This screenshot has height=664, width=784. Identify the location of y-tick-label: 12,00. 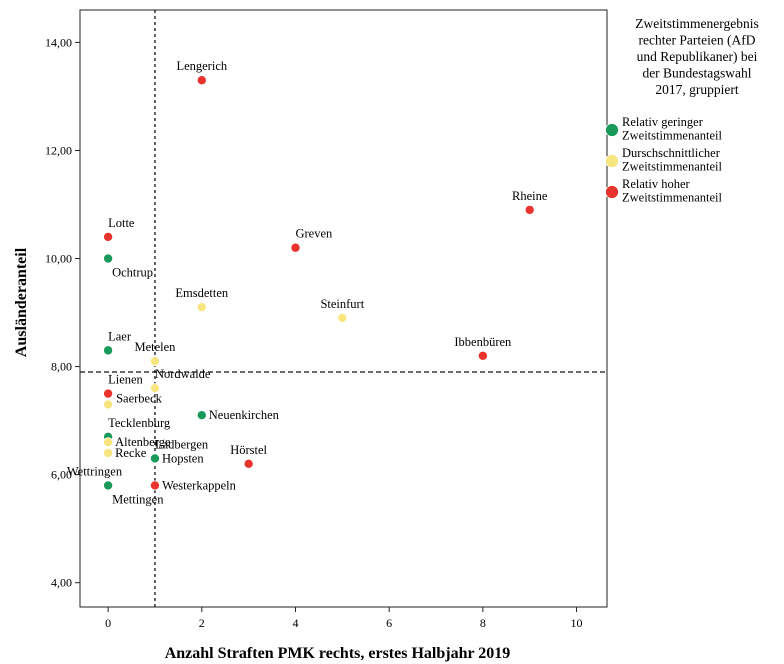
(58, 150).